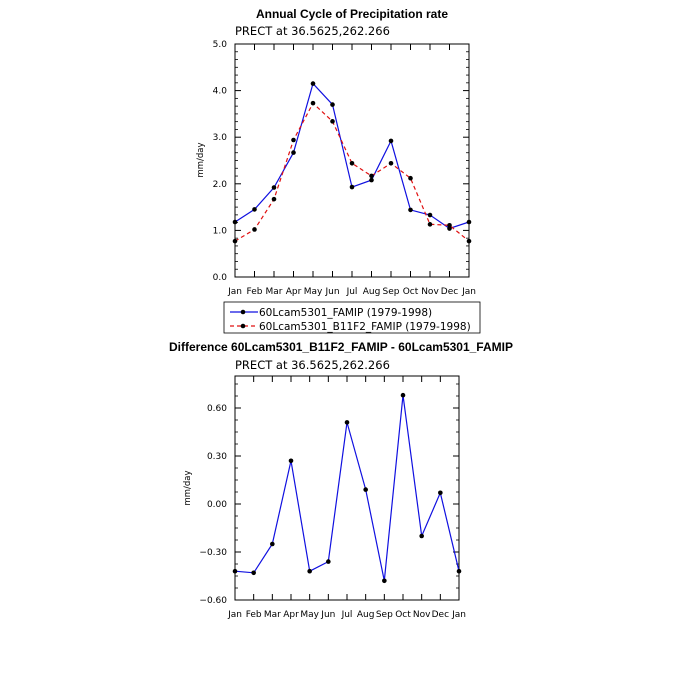  I want to click on x-tick-label: Sep, so click(391, 292).